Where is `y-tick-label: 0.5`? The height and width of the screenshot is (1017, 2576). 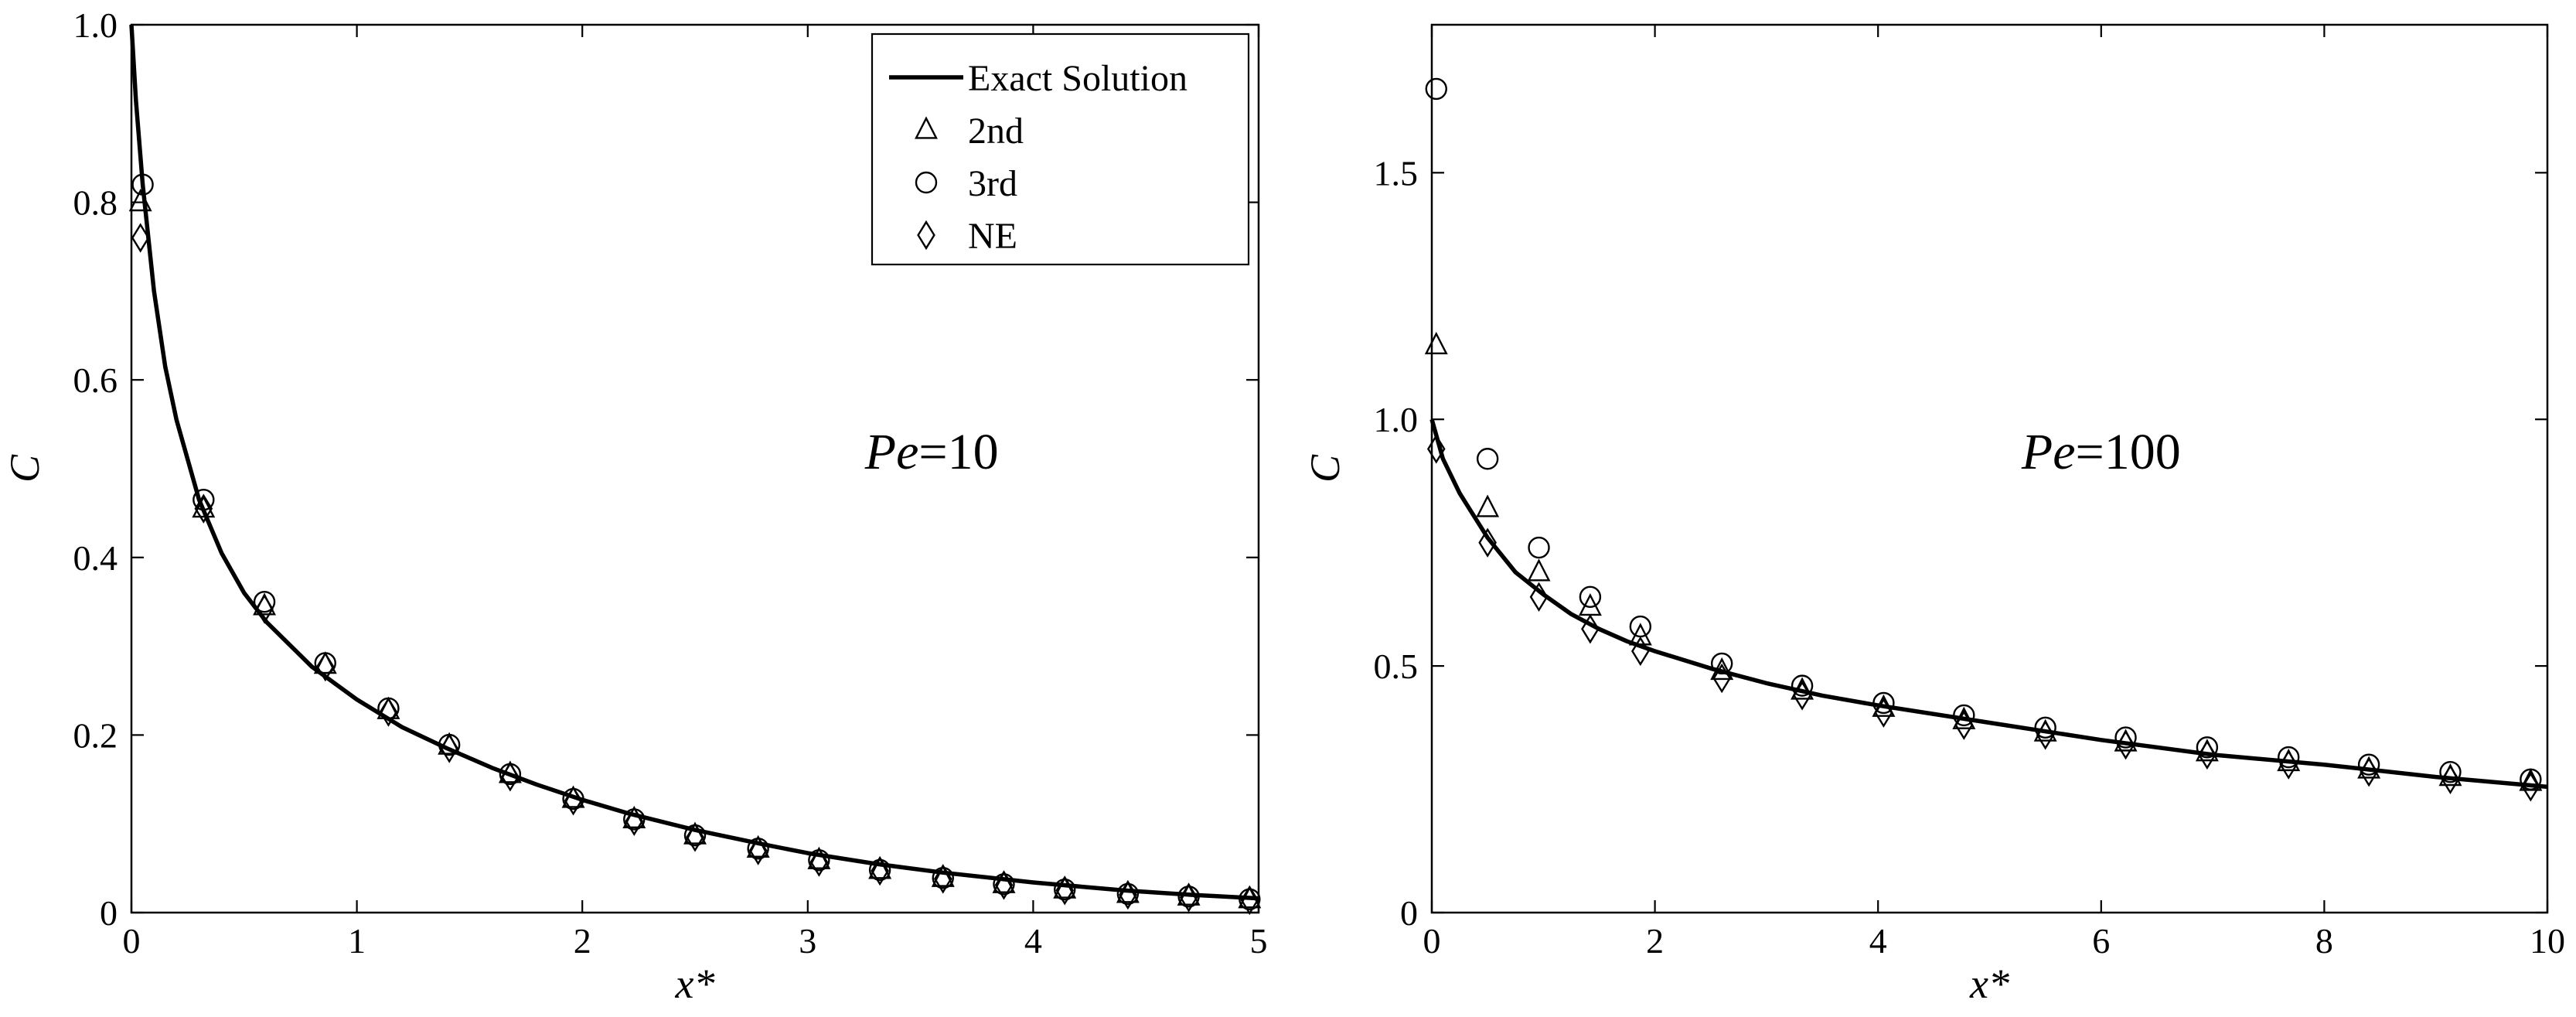 y-tick-label: 0.5 is located at coordinates (1396, 666).